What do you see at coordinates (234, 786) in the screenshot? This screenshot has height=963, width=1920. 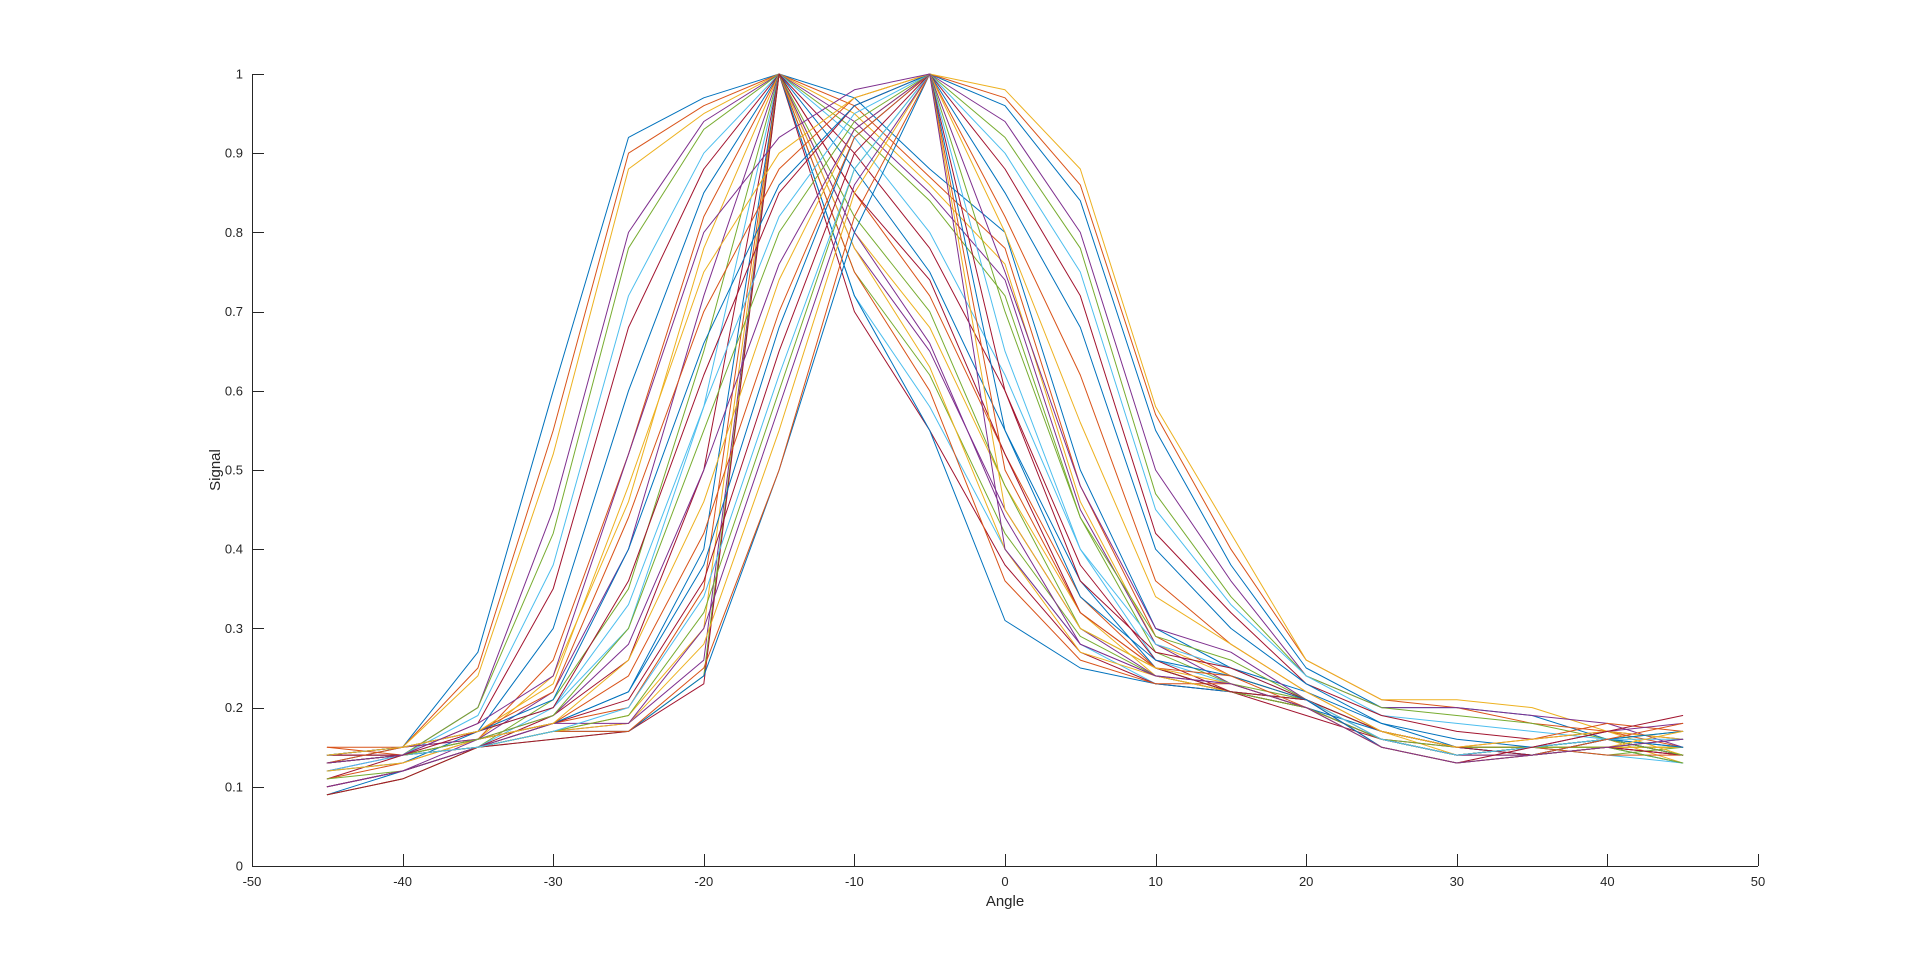 I see `y-tick-label: 0.1` at bounding box center [234, 786].